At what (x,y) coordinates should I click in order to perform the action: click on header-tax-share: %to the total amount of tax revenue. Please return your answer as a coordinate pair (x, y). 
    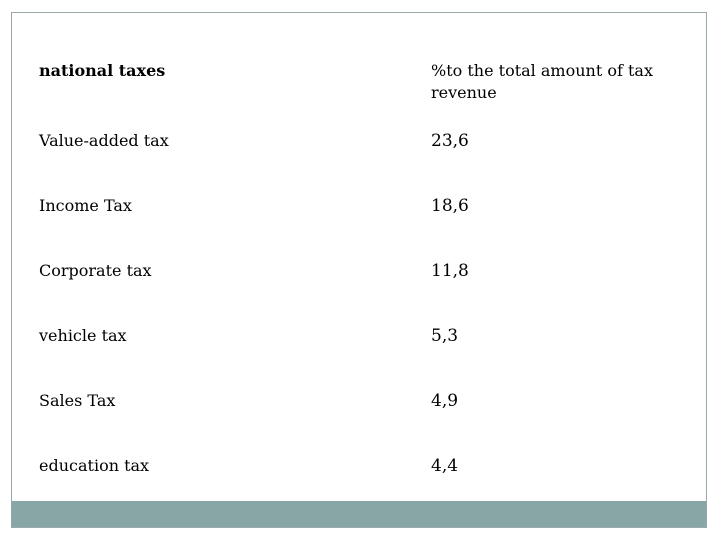
    Looking at the image, I should click on (542, 81).